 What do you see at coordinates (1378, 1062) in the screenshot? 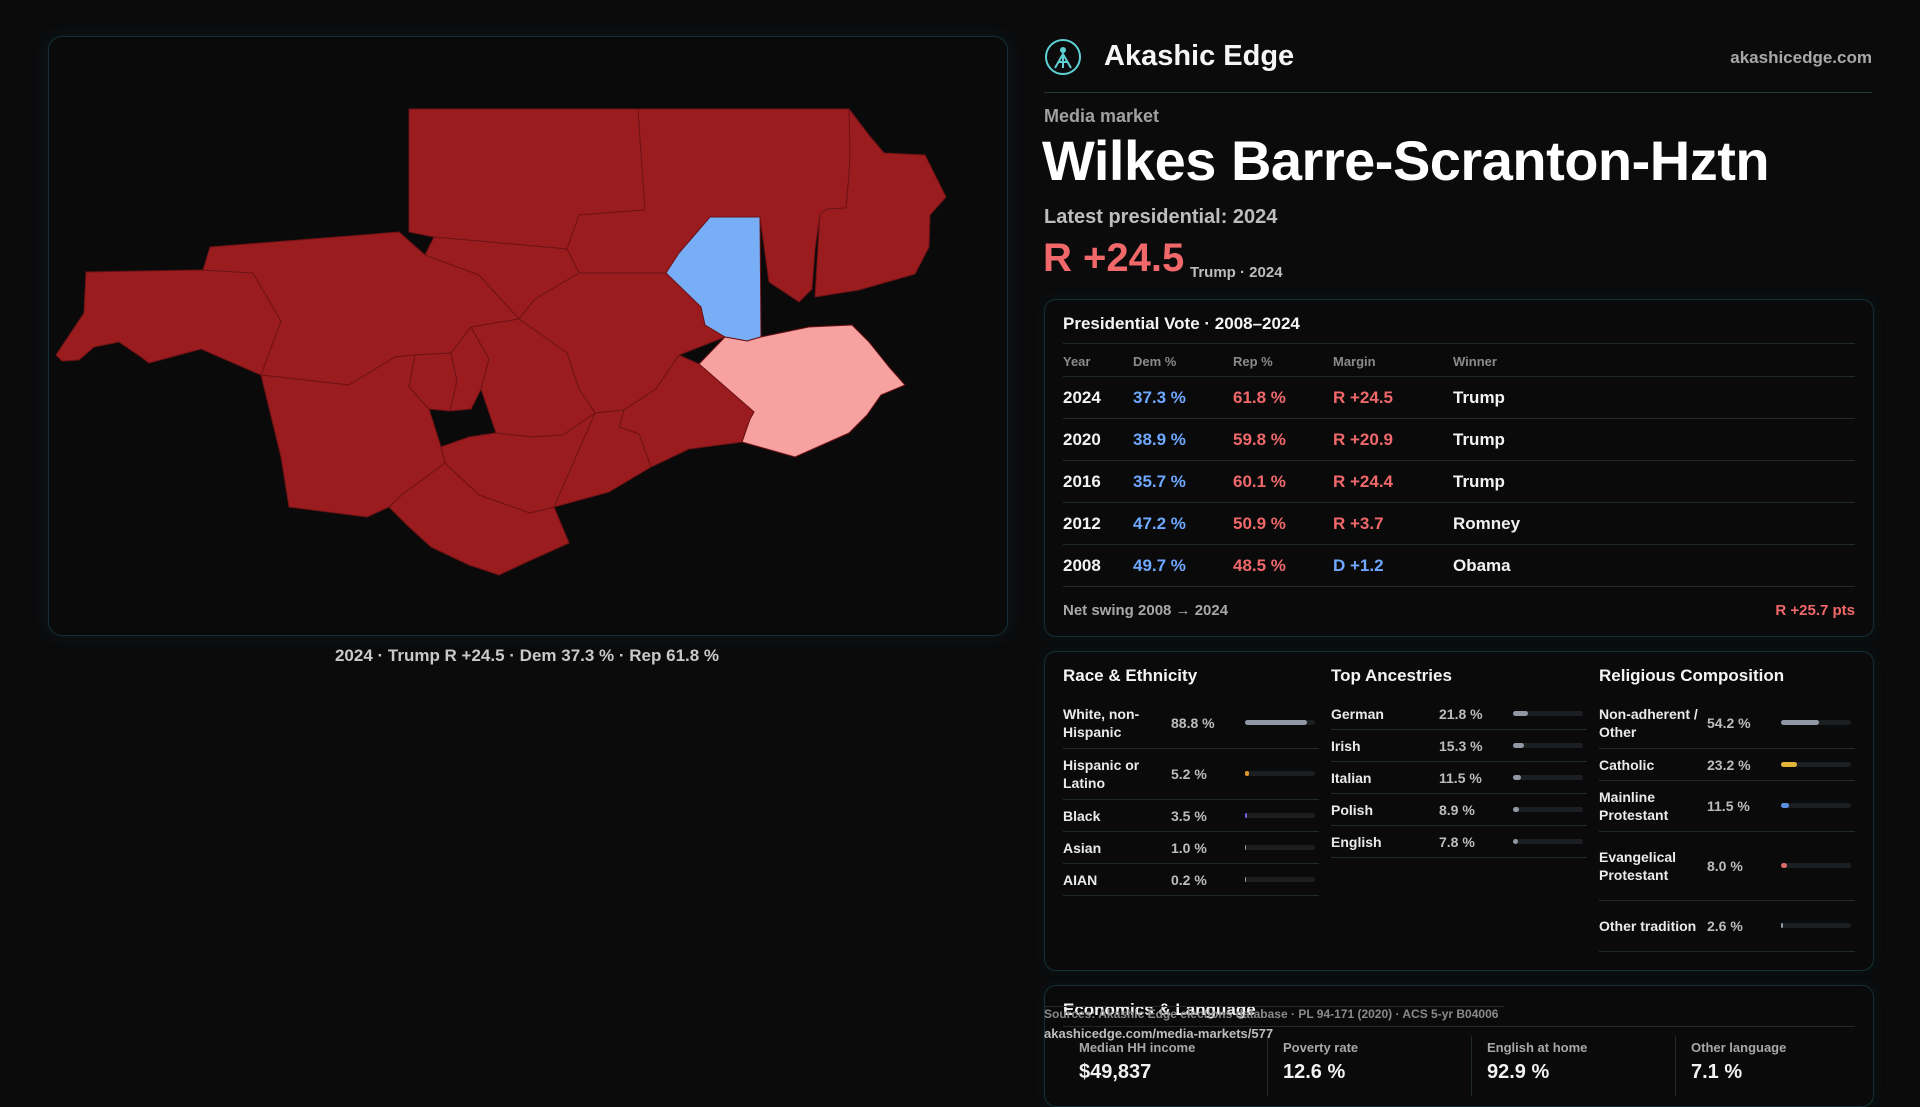
I see `econ-poverty-rate: Poverty rate 12.6 %` at bounding box center [1378, 1062].